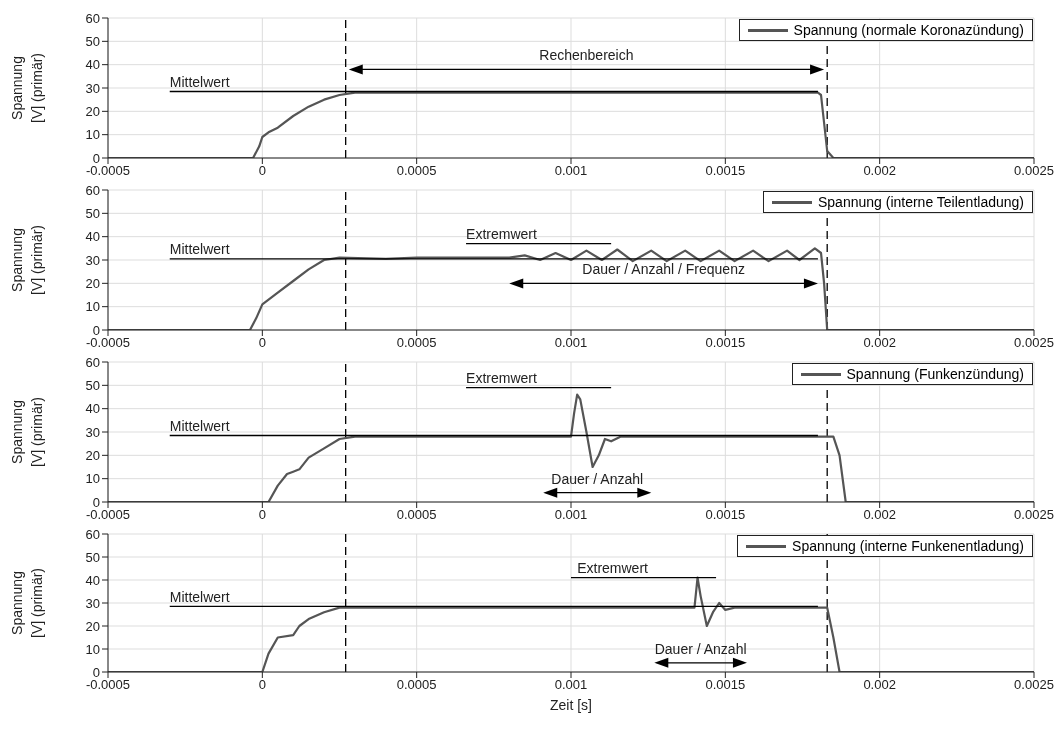  I want to click on x-axis-title: Zeit [s], so click(571, 705).